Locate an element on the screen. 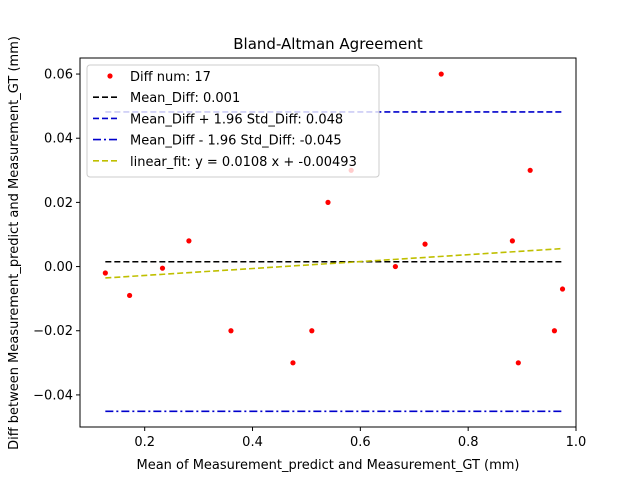 Image resolution: width=640 pixels, height=480 pixels. y-tick-label: 0.06 is located at coordinates (58, 75).